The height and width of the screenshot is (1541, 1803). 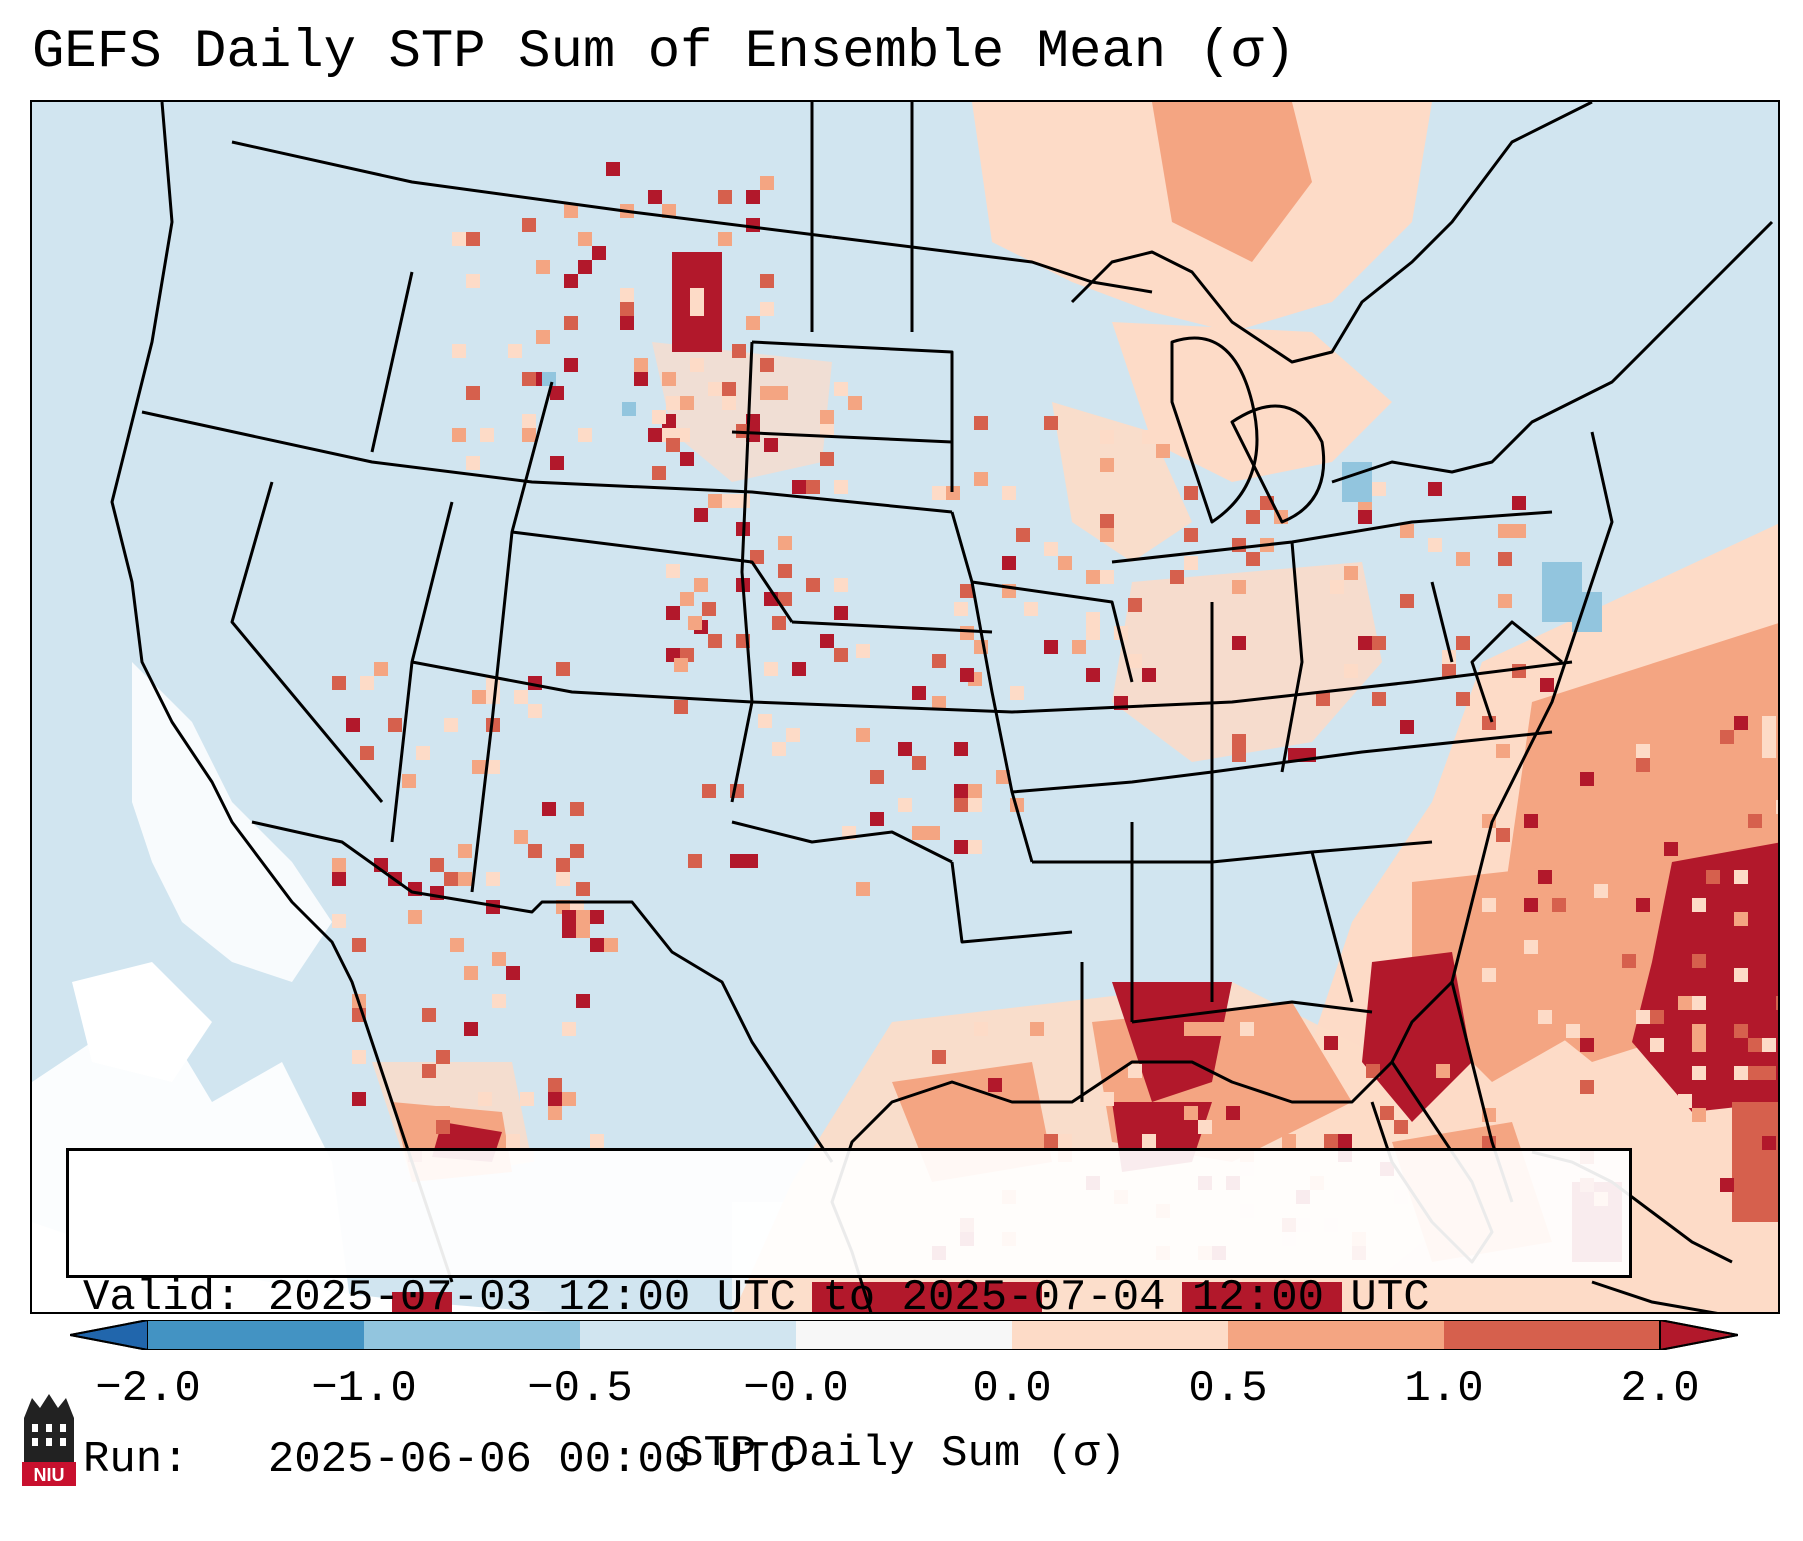 What do you see at coordinates (364, 1389) in the screenshot?
I see `colorbar-tick-label: −1.0` at bounding box center [364, 1389].